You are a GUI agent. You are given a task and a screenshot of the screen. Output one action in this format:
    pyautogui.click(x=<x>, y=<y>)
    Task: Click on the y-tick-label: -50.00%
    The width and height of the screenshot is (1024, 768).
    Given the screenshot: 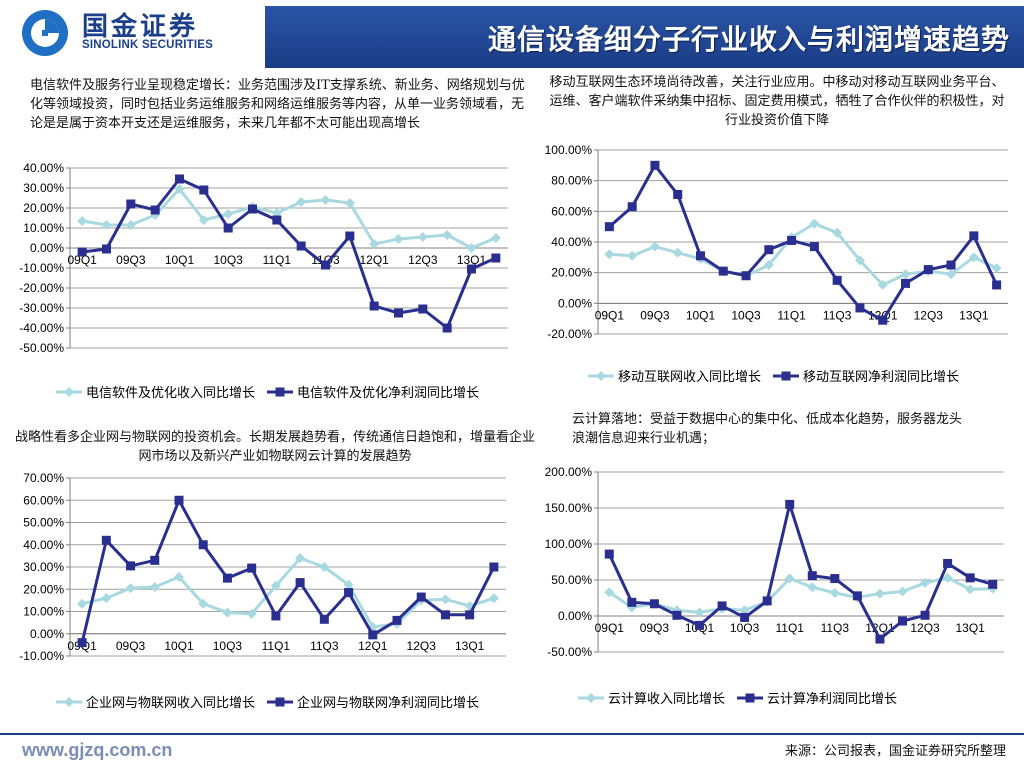 What is the action you would take?
    pyautogui.click(x=569, y=652)
    